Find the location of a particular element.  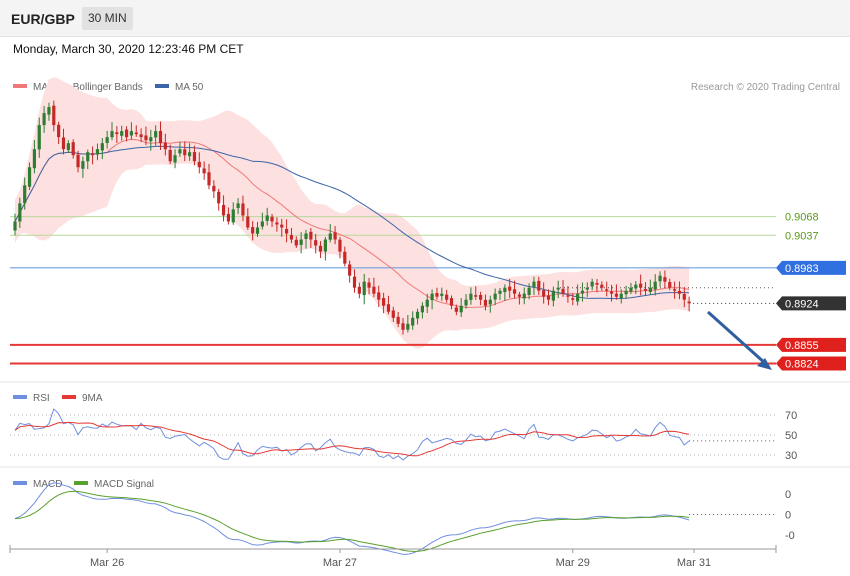

macd-gridlines: 0 0 -0 is located at coordinates (742, 515).